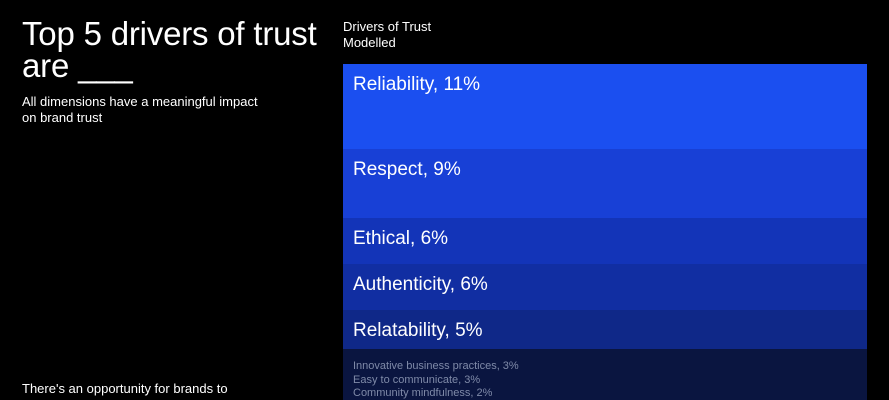 This screenshot has width=889, height=400. Describe the element at coordinates (369, 42) in the screenshot. I see `chart-subtitle: Modelled` at that location.